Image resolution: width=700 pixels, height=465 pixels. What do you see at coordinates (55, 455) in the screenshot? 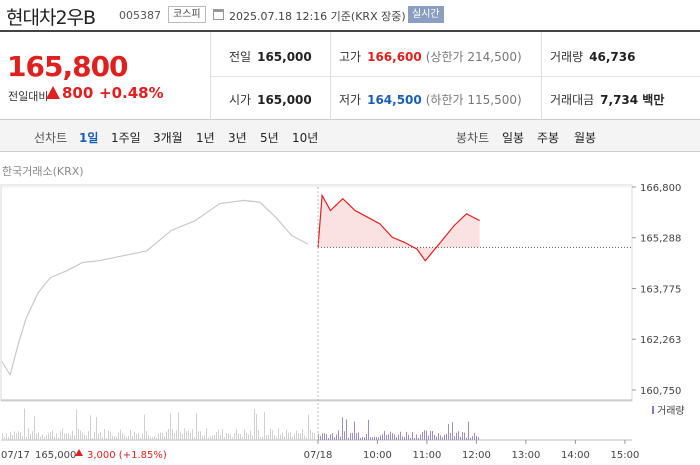
I see `footer-price: 165,000` at bounding box center [55, 455].